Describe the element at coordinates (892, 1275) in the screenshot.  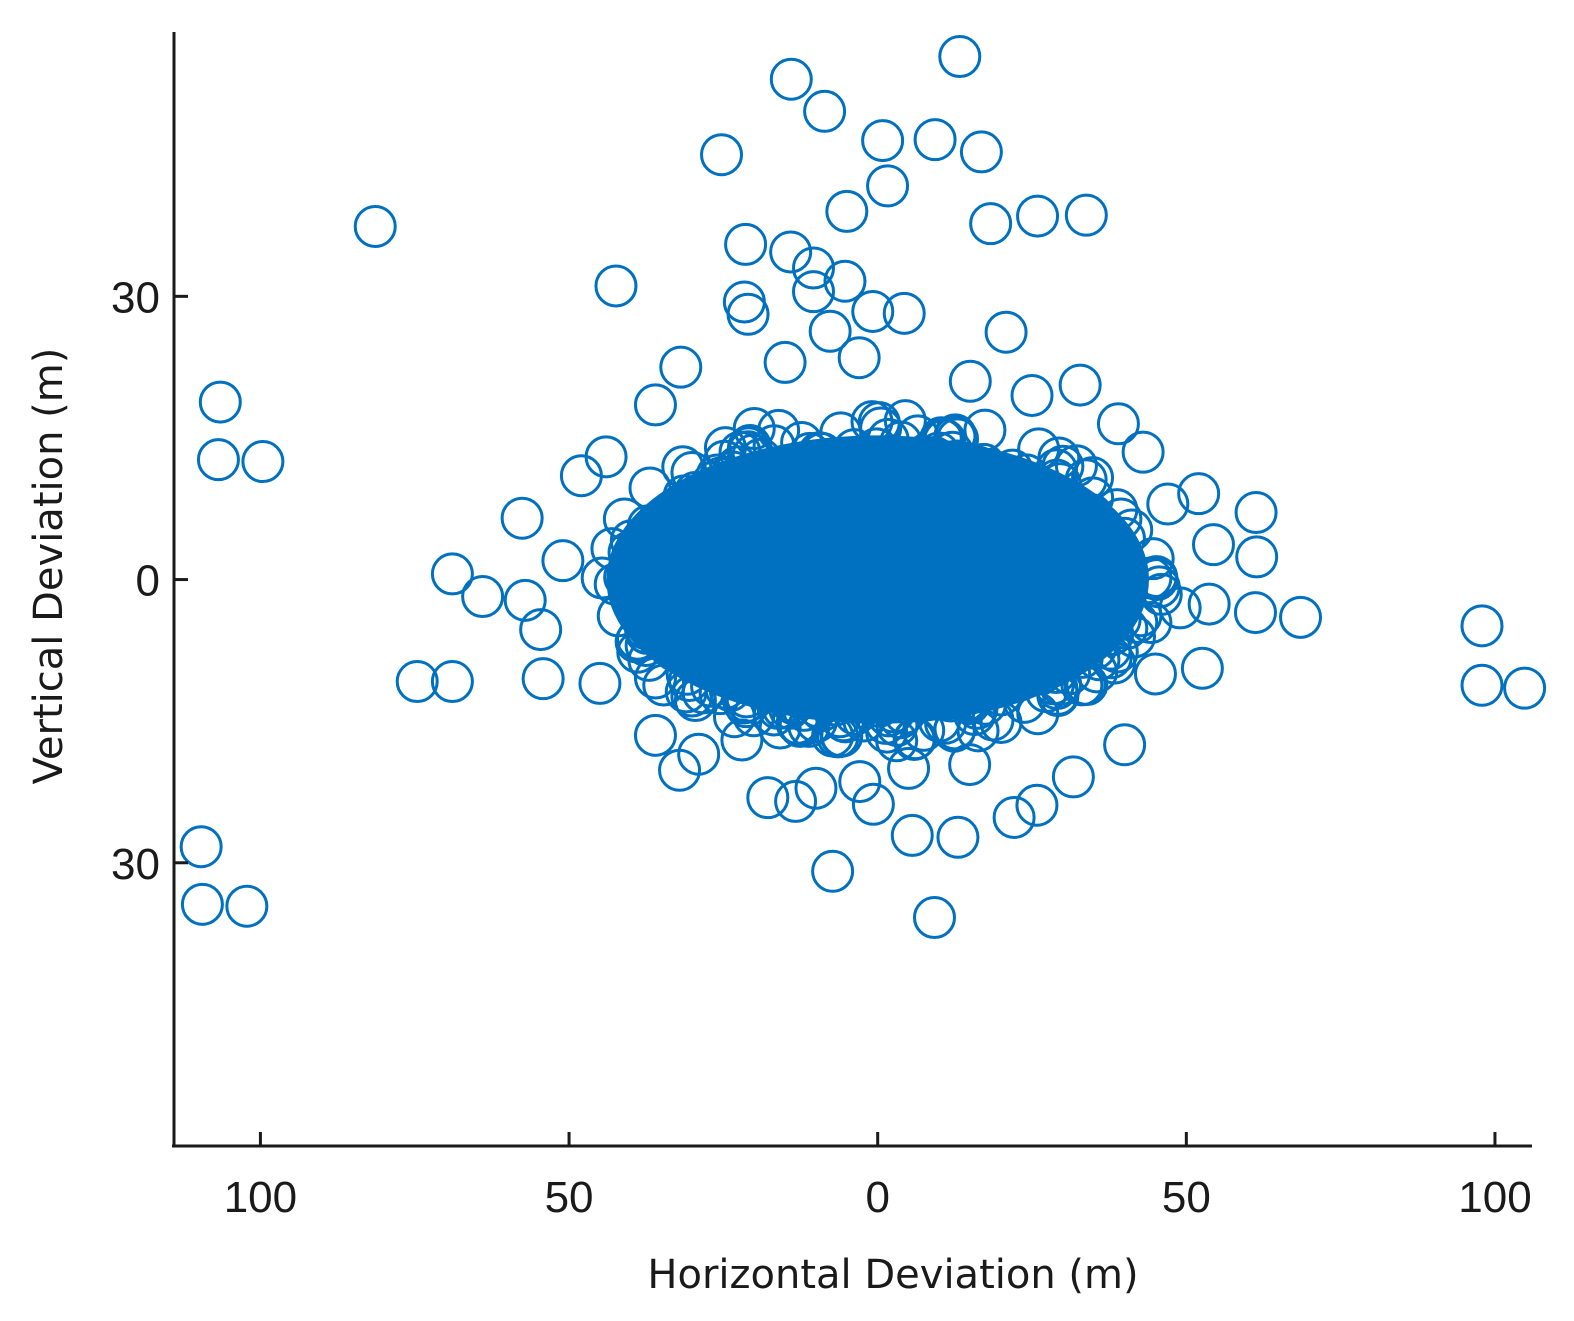
I see `x-axis-title: Horizontal Deviation (m)` at that location.